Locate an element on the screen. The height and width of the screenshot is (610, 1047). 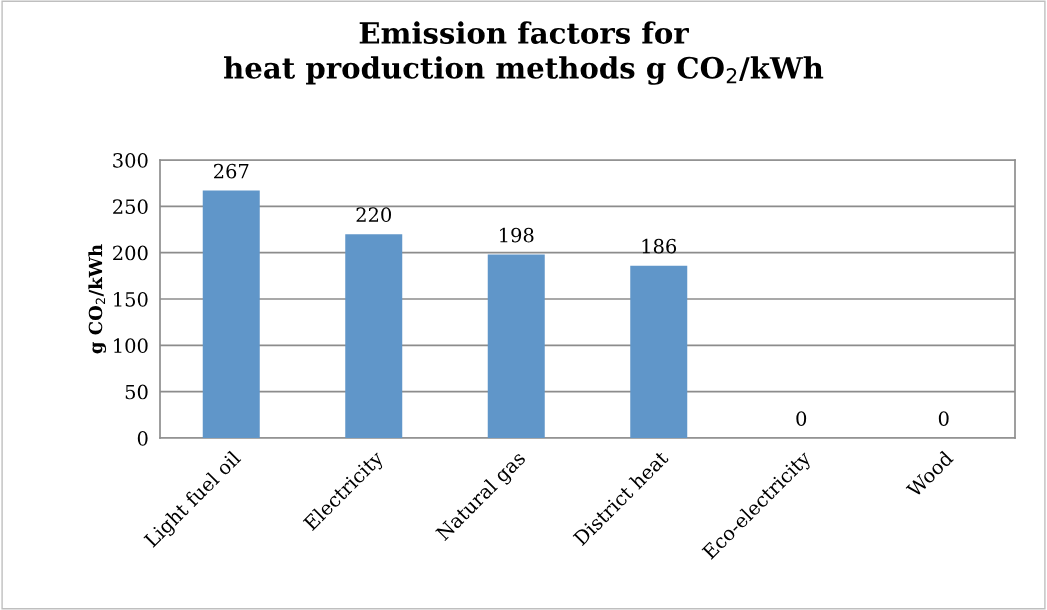
chart-title: Emission factors for heat production methods g CO$_{2}$/kWh is located at coordinates (523, 53).